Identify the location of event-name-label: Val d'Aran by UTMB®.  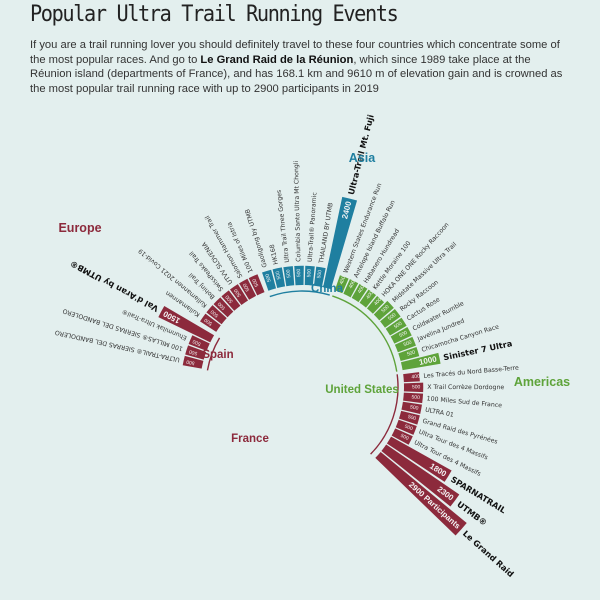
(114, 286).